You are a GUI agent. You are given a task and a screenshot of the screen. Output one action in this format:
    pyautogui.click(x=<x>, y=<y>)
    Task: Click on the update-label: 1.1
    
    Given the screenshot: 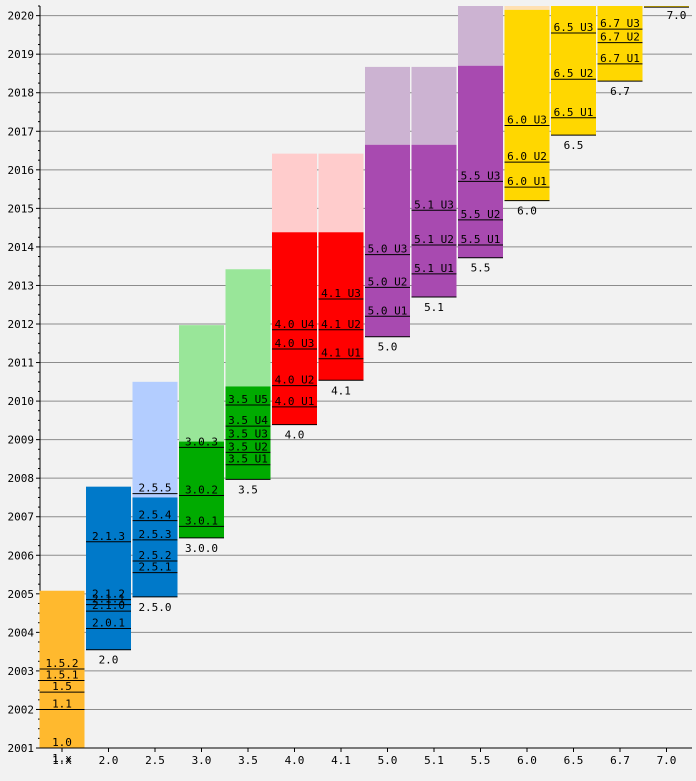 What is the action you would take?
    pyautogui.click(x=62, y=703)
    